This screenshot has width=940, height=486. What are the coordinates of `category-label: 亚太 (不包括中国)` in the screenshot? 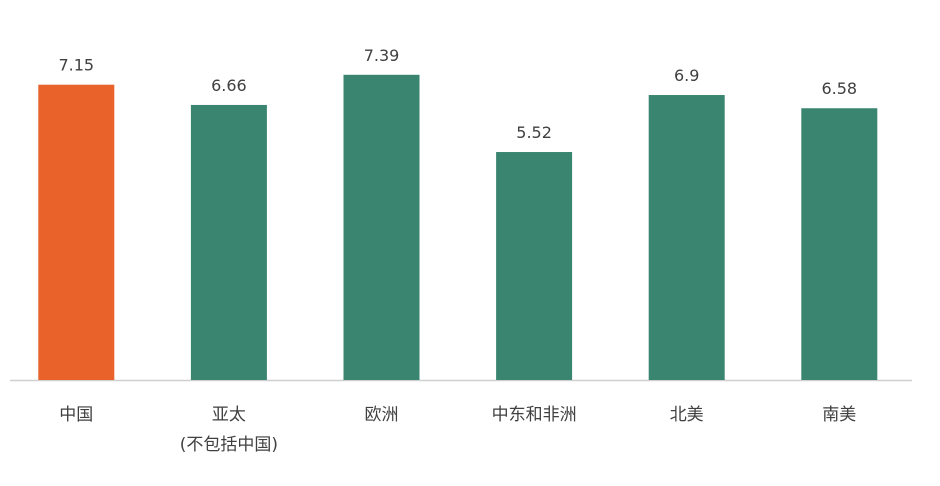 It's located at (229, 430).